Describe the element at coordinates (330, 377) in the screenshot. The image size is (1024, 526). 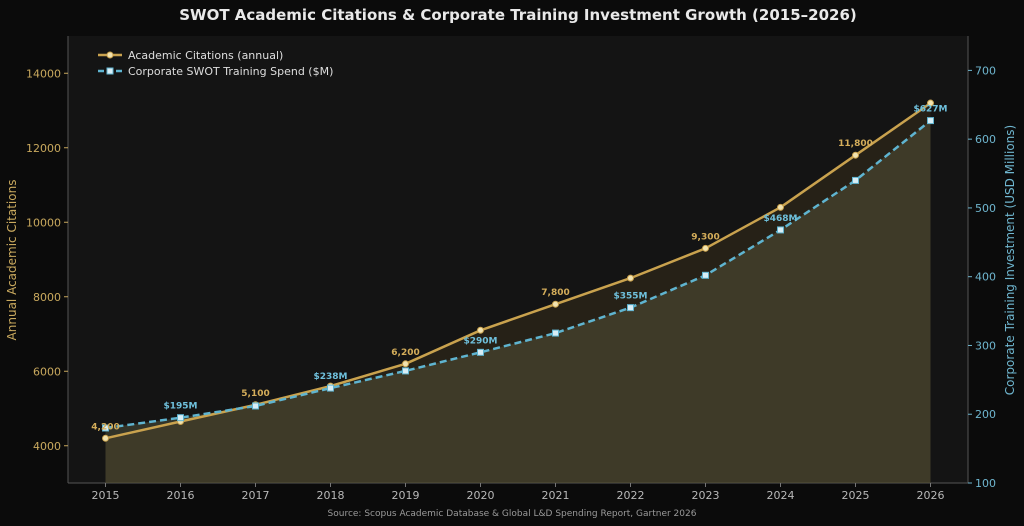
I see `spend-data-label: $238M` at that location.